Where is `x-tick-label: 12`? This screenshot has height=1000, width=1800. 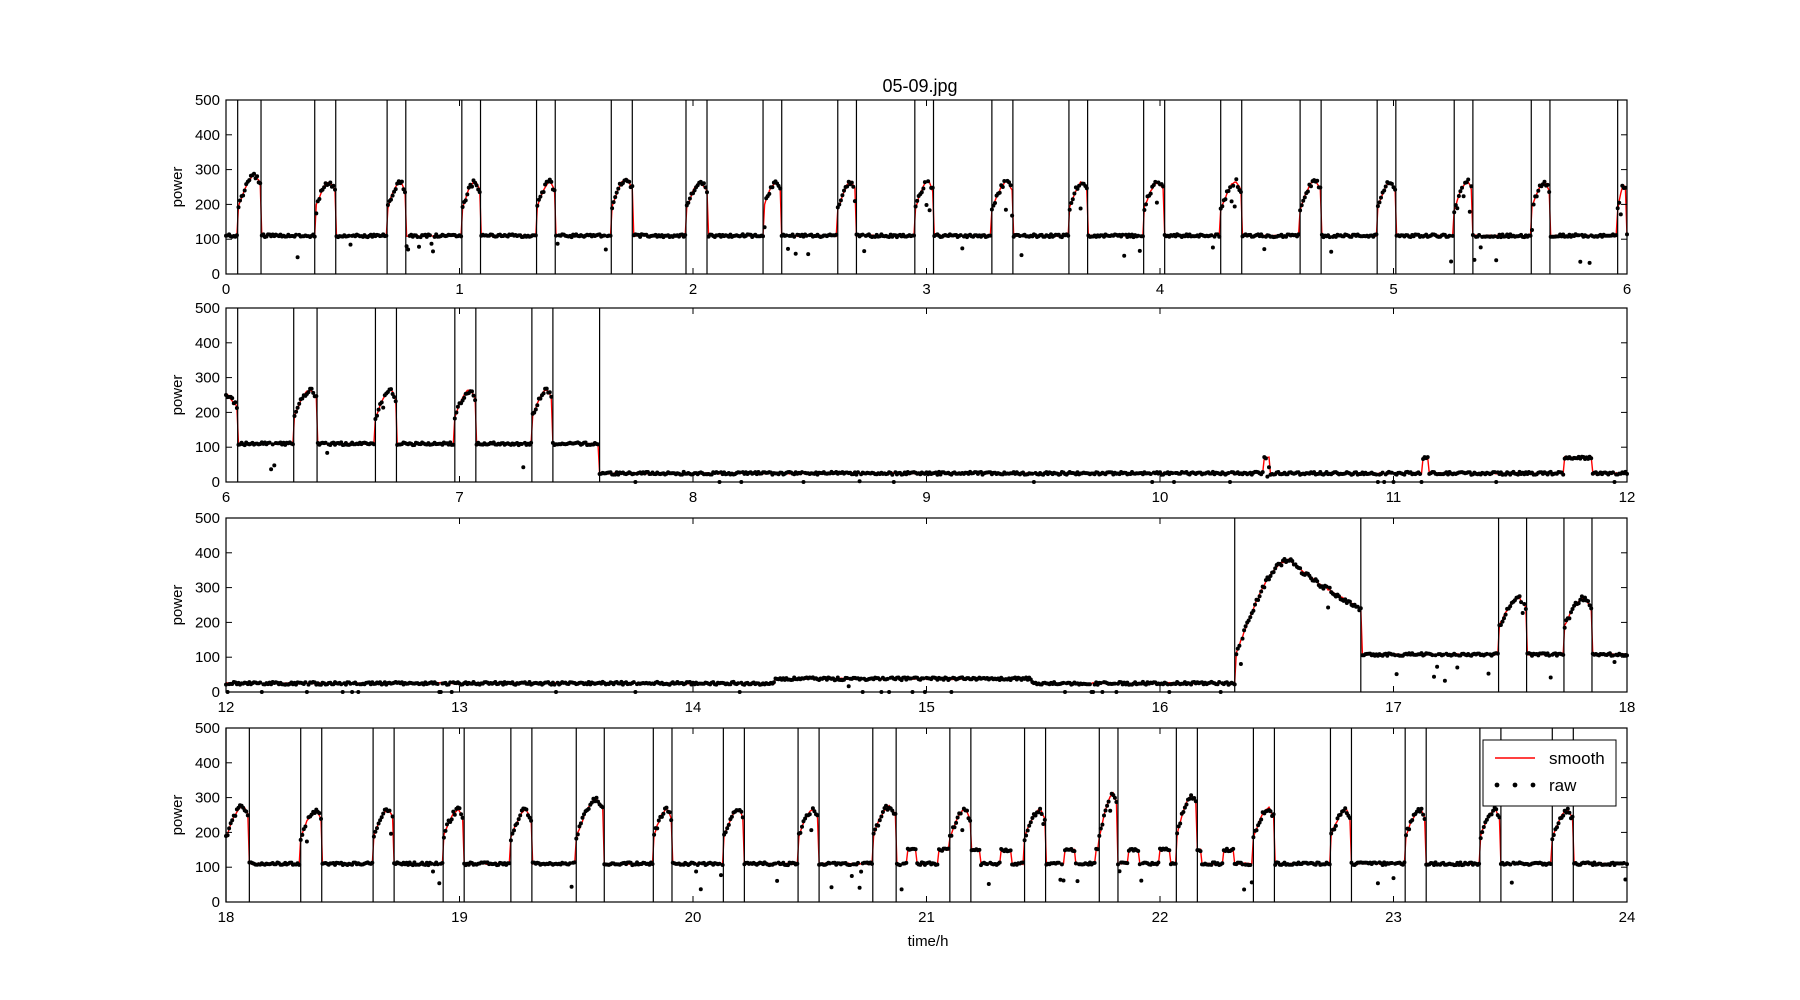 x-tick-label: 12 is located at coordinates (1627, 497).